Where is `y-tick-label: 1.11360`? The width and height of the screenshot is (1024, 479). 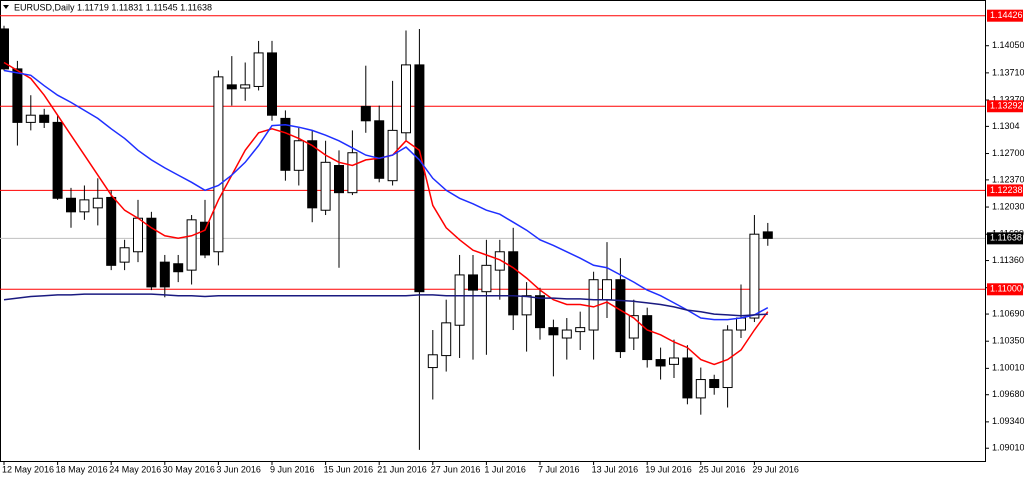 y-tick-label: 1.11360 is located at coordinates (1008, 260).